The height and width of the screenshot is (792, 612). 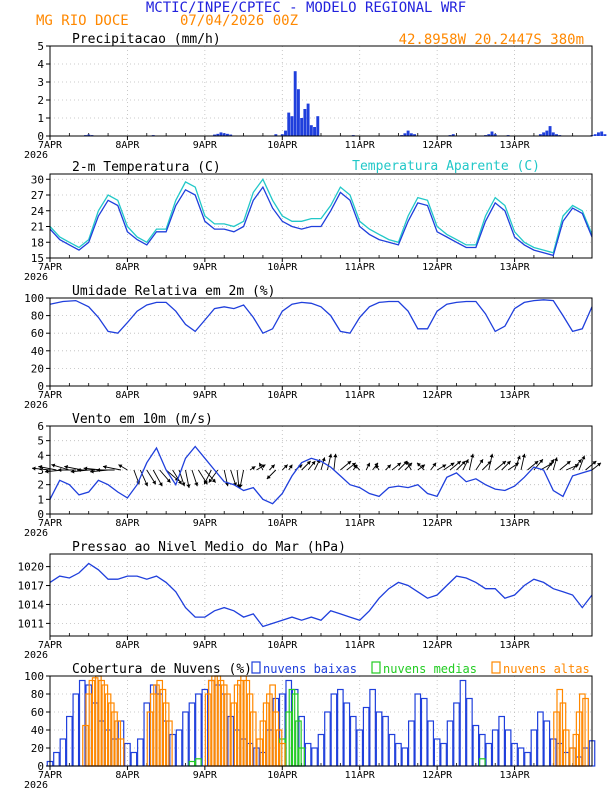 What do you see at coordinates (515, 645) in the screenshot?
I see `x-tick-label: 13APR` at bounding box center [515, 645].